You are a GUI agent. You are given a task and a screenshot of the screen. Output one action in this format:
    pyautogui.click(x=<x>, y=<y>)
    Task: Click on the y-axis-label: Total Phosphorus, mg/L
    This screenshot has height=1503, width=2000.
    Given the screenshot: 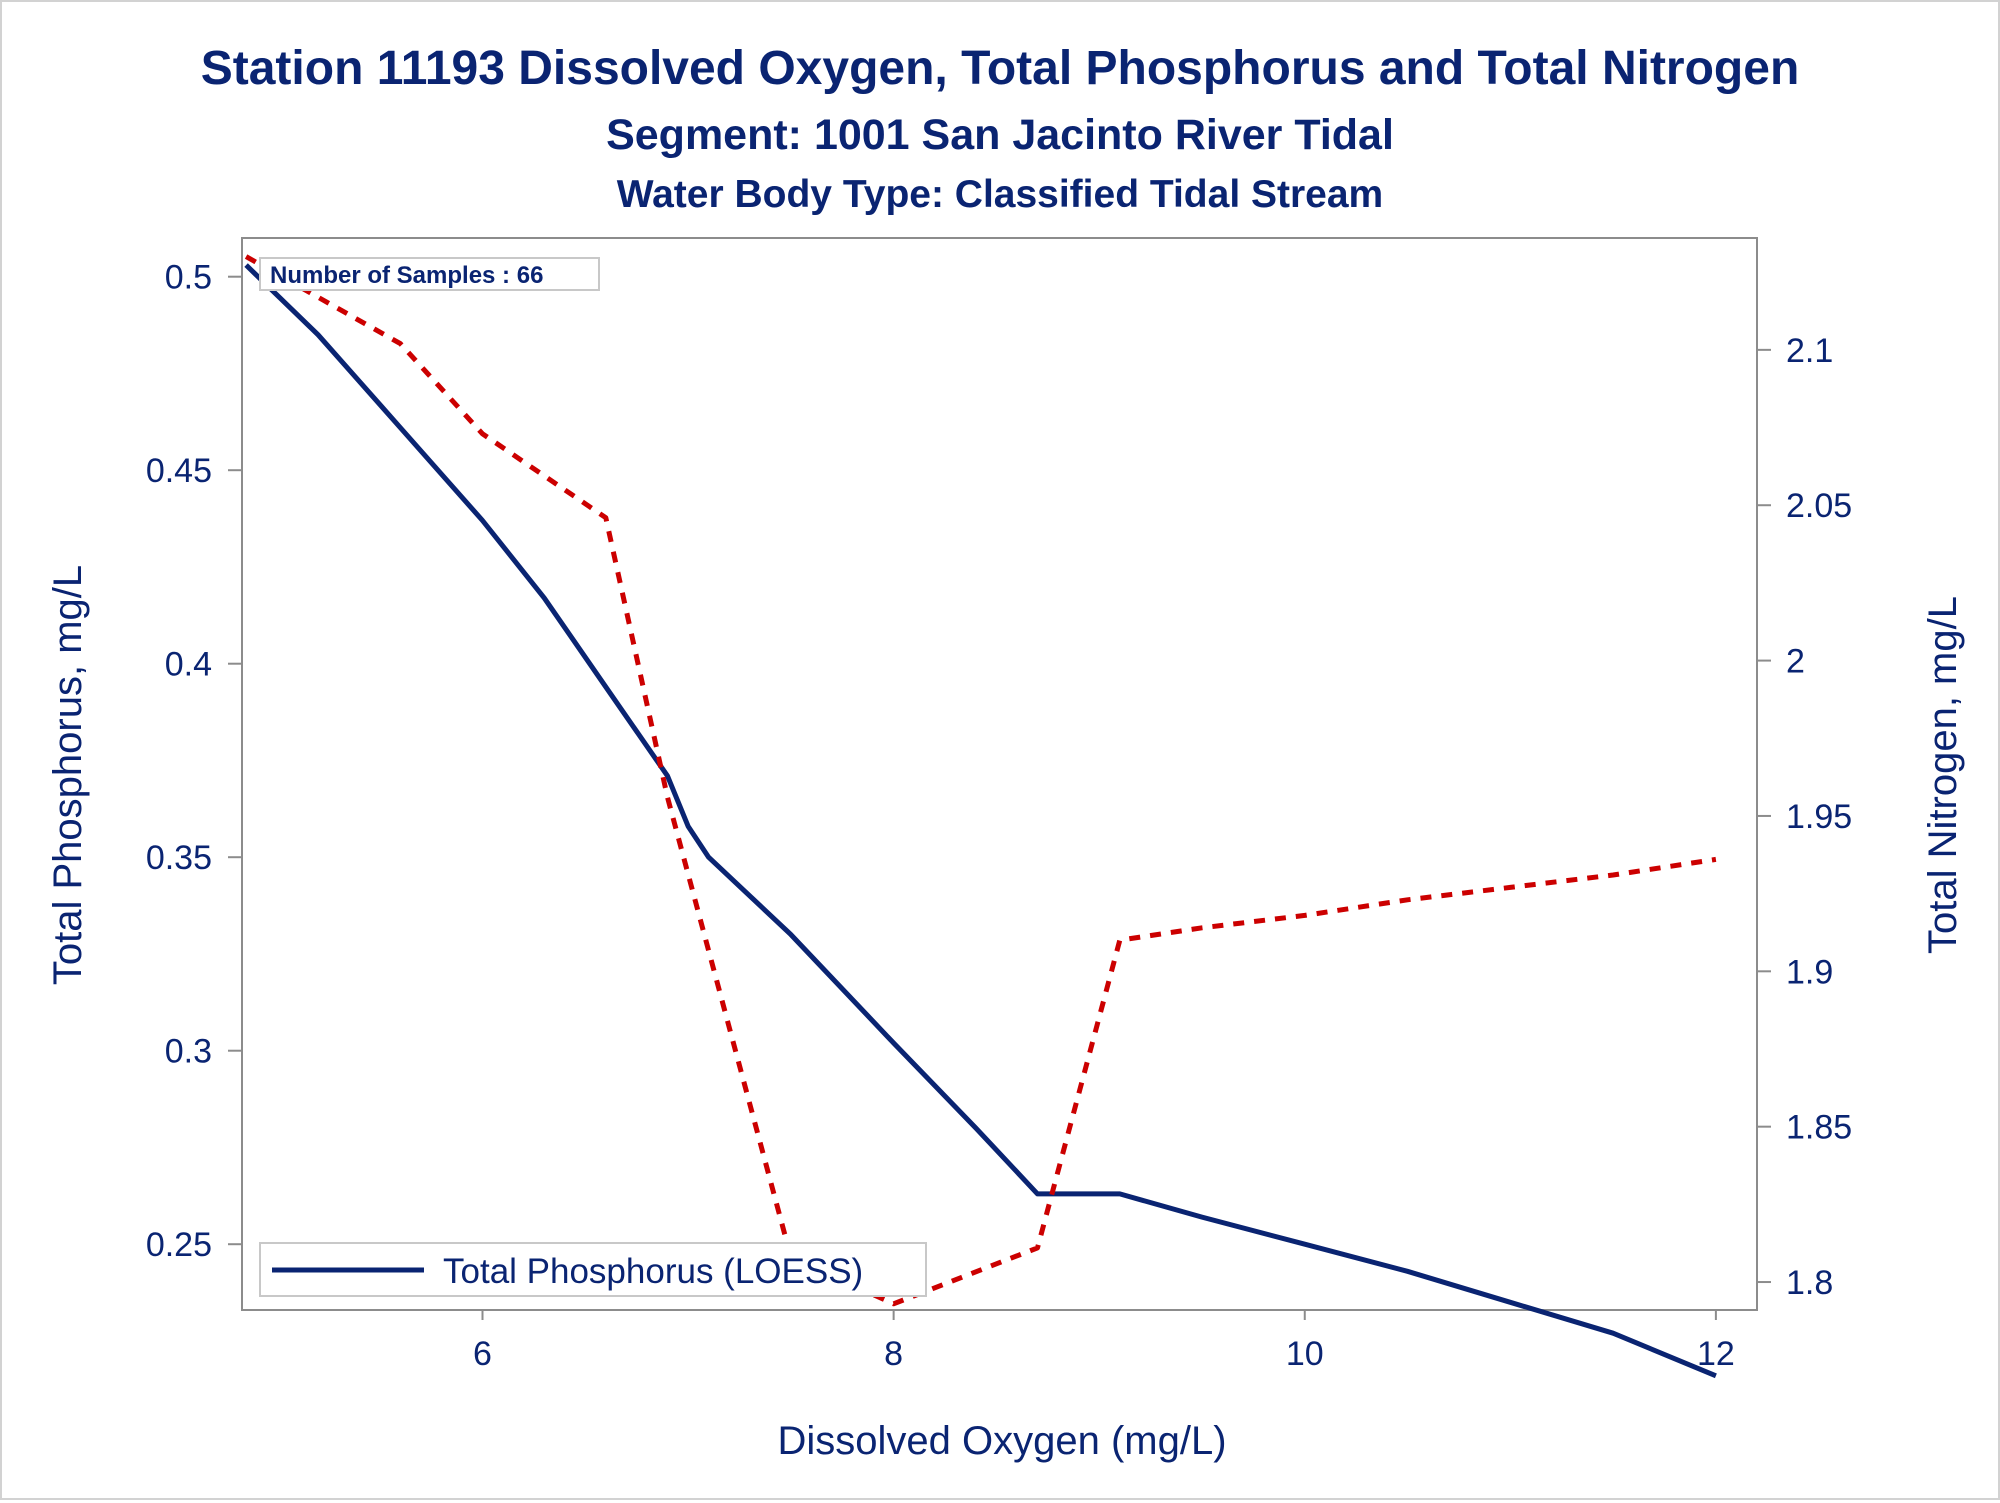 What is the action you would take?
    pyautogui.click(x=68, y=775)
    